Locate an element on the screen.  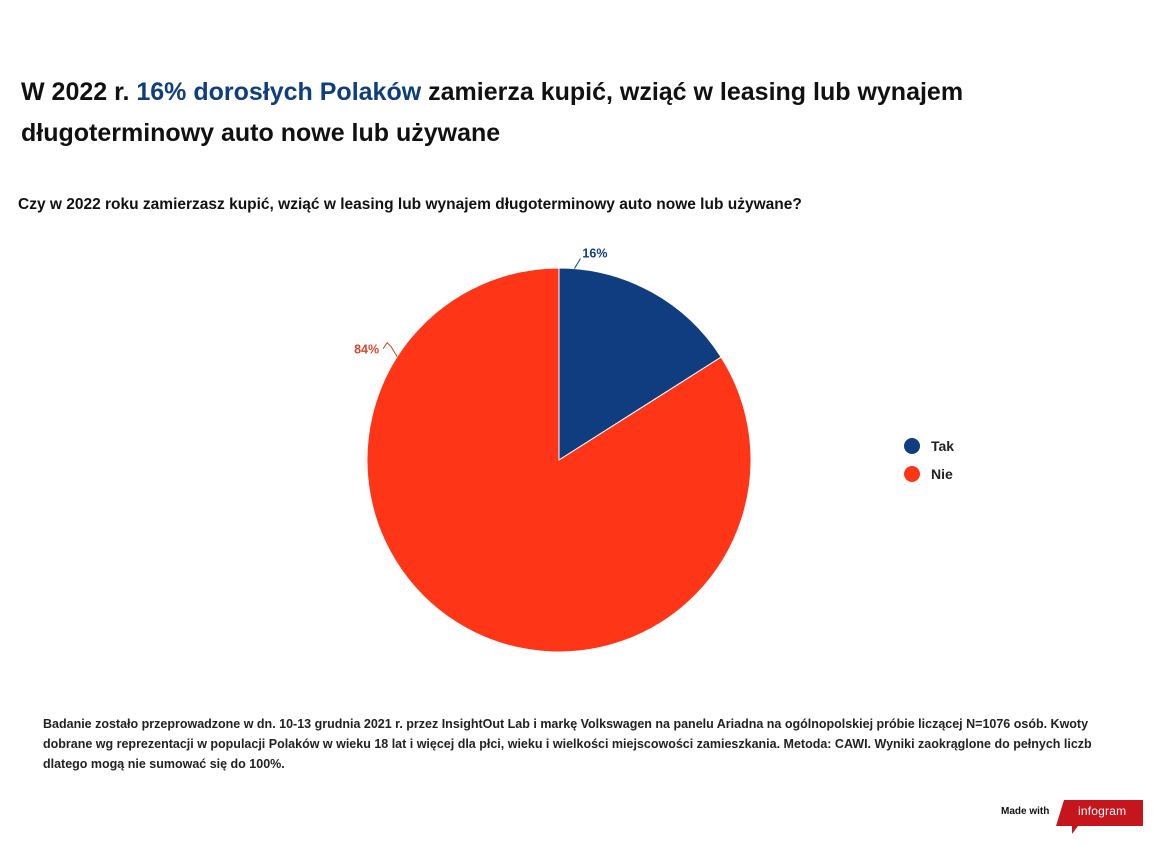
made-with-text: Made with is located at coordinates (1025, 811).